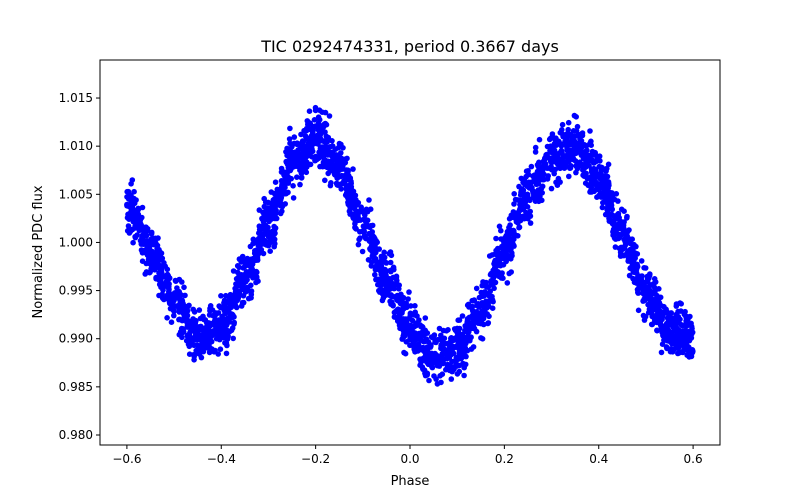 The height and width of the screenshot is (504, 800). What do you see at coordinates (409, 46) in the screenshot?
I see `chart-title: TIC 0292474331, period 0.3667 days` at bounding box center [409, 46].